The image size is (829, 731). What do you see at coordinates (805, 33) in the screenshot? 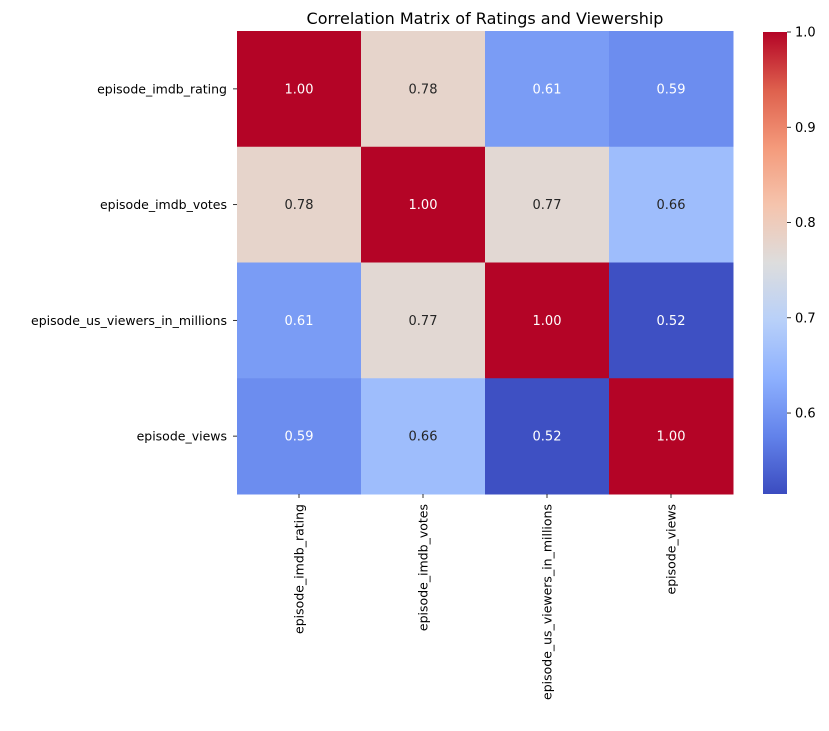
I see `colorbar-tick-label: 1.0` at bounding box center [805, 33].